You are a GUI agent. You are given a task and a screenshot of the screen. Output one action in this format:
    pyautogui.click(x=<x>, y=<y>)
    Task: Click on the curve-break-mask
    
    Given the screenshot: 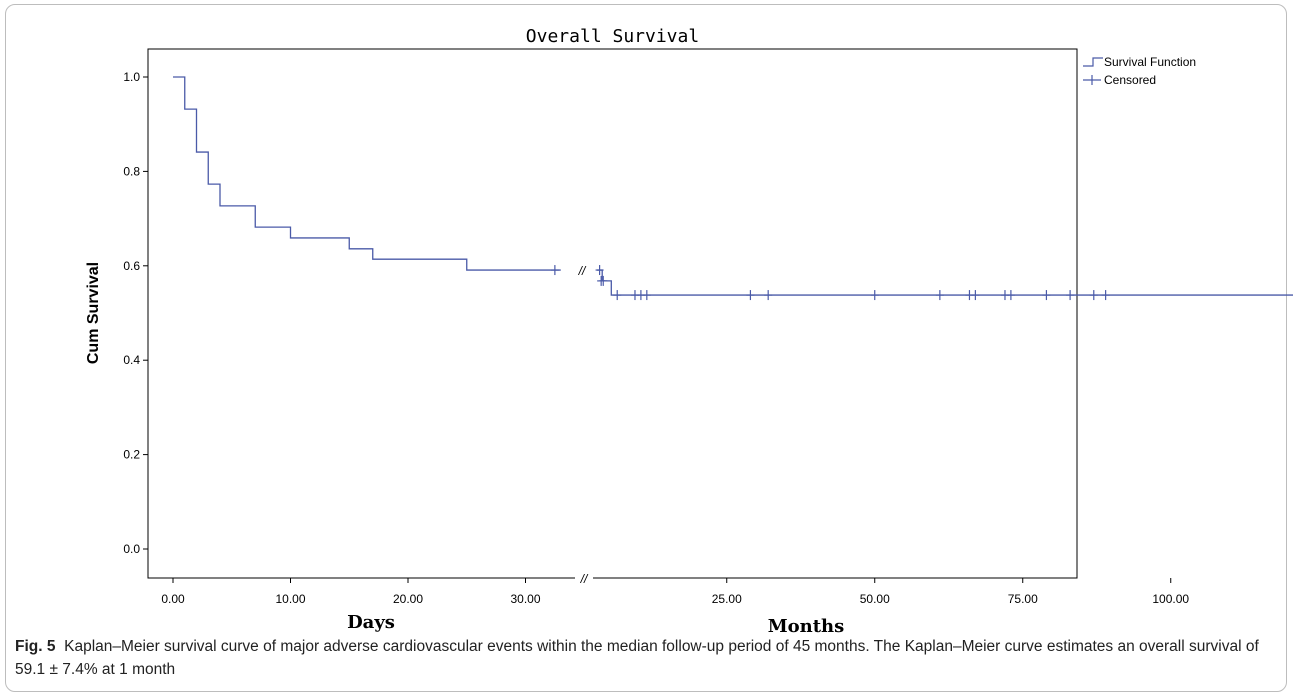 What is the action you would take?
    pyautogui.click(x=582, y=270)
    